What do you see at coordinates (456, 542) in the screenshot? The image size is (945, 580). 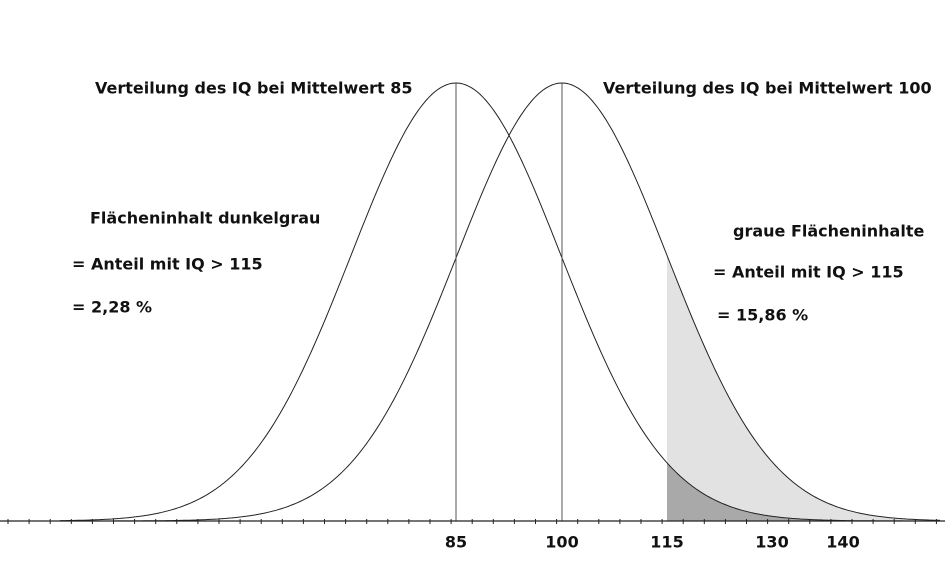 I see `axis-label: 85` at bounding box center [456, 542].